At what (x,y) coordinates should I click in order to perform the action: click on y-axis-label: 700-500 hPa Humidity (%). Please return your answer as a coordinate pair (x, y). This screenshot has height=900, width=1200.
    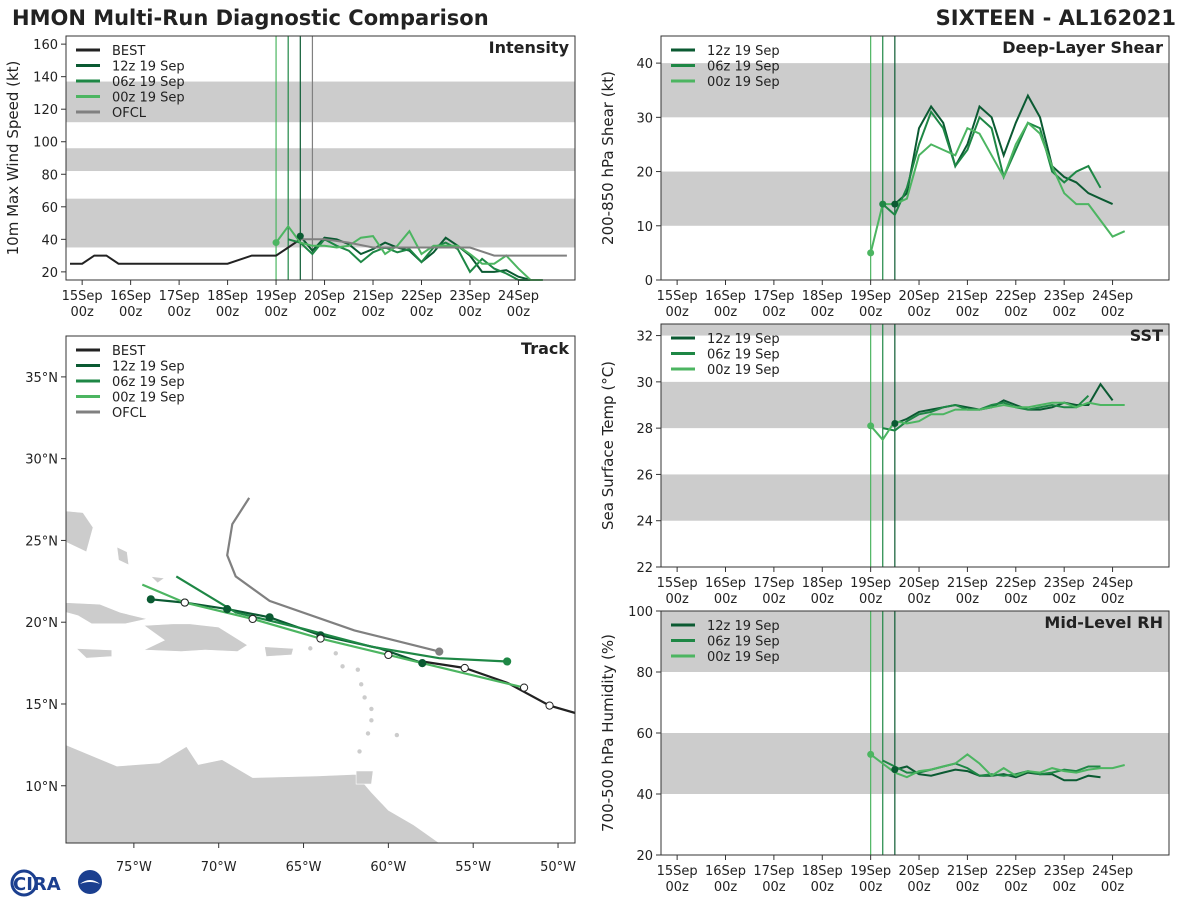
    Looking at the image, I should click on (608, 733).